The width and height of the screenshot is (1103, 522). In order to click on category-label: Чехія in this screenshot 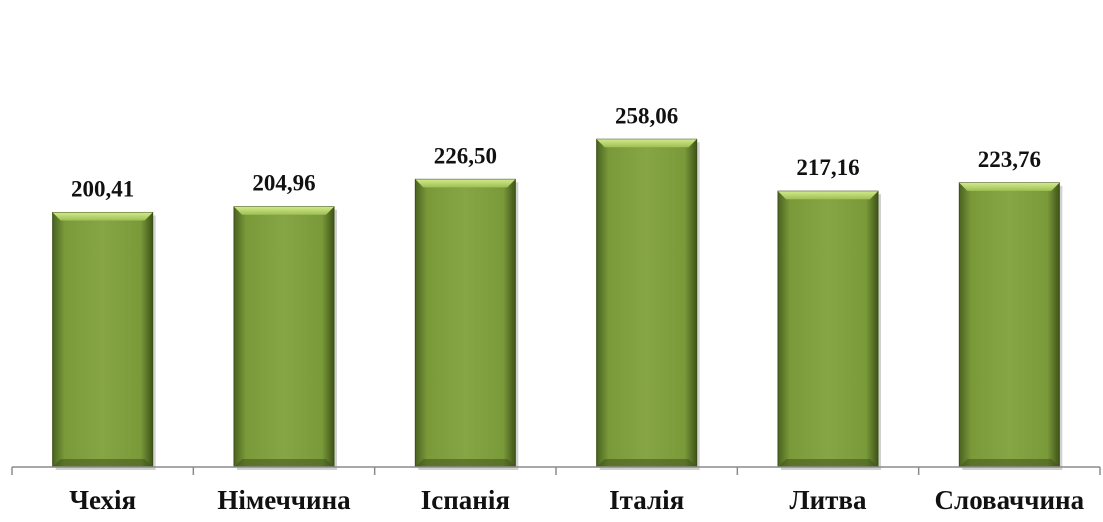, I will do `click(102, 500)`.